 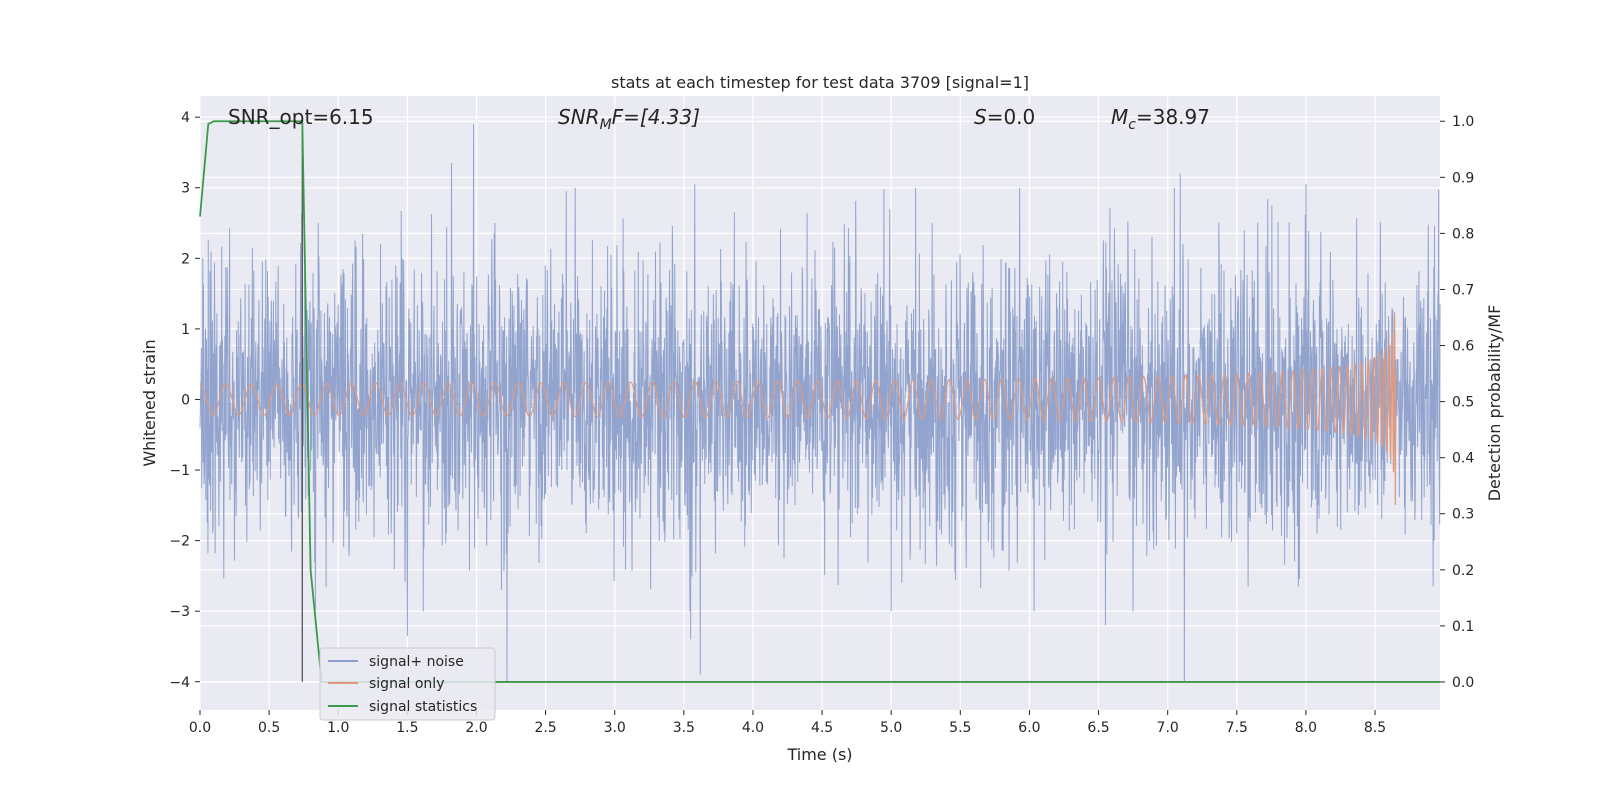 What do you see at coordinates (1463, 234) in the screenshot?
I see `y-right-tick-label-8: 0.8` at bounding box center [1463, 234].